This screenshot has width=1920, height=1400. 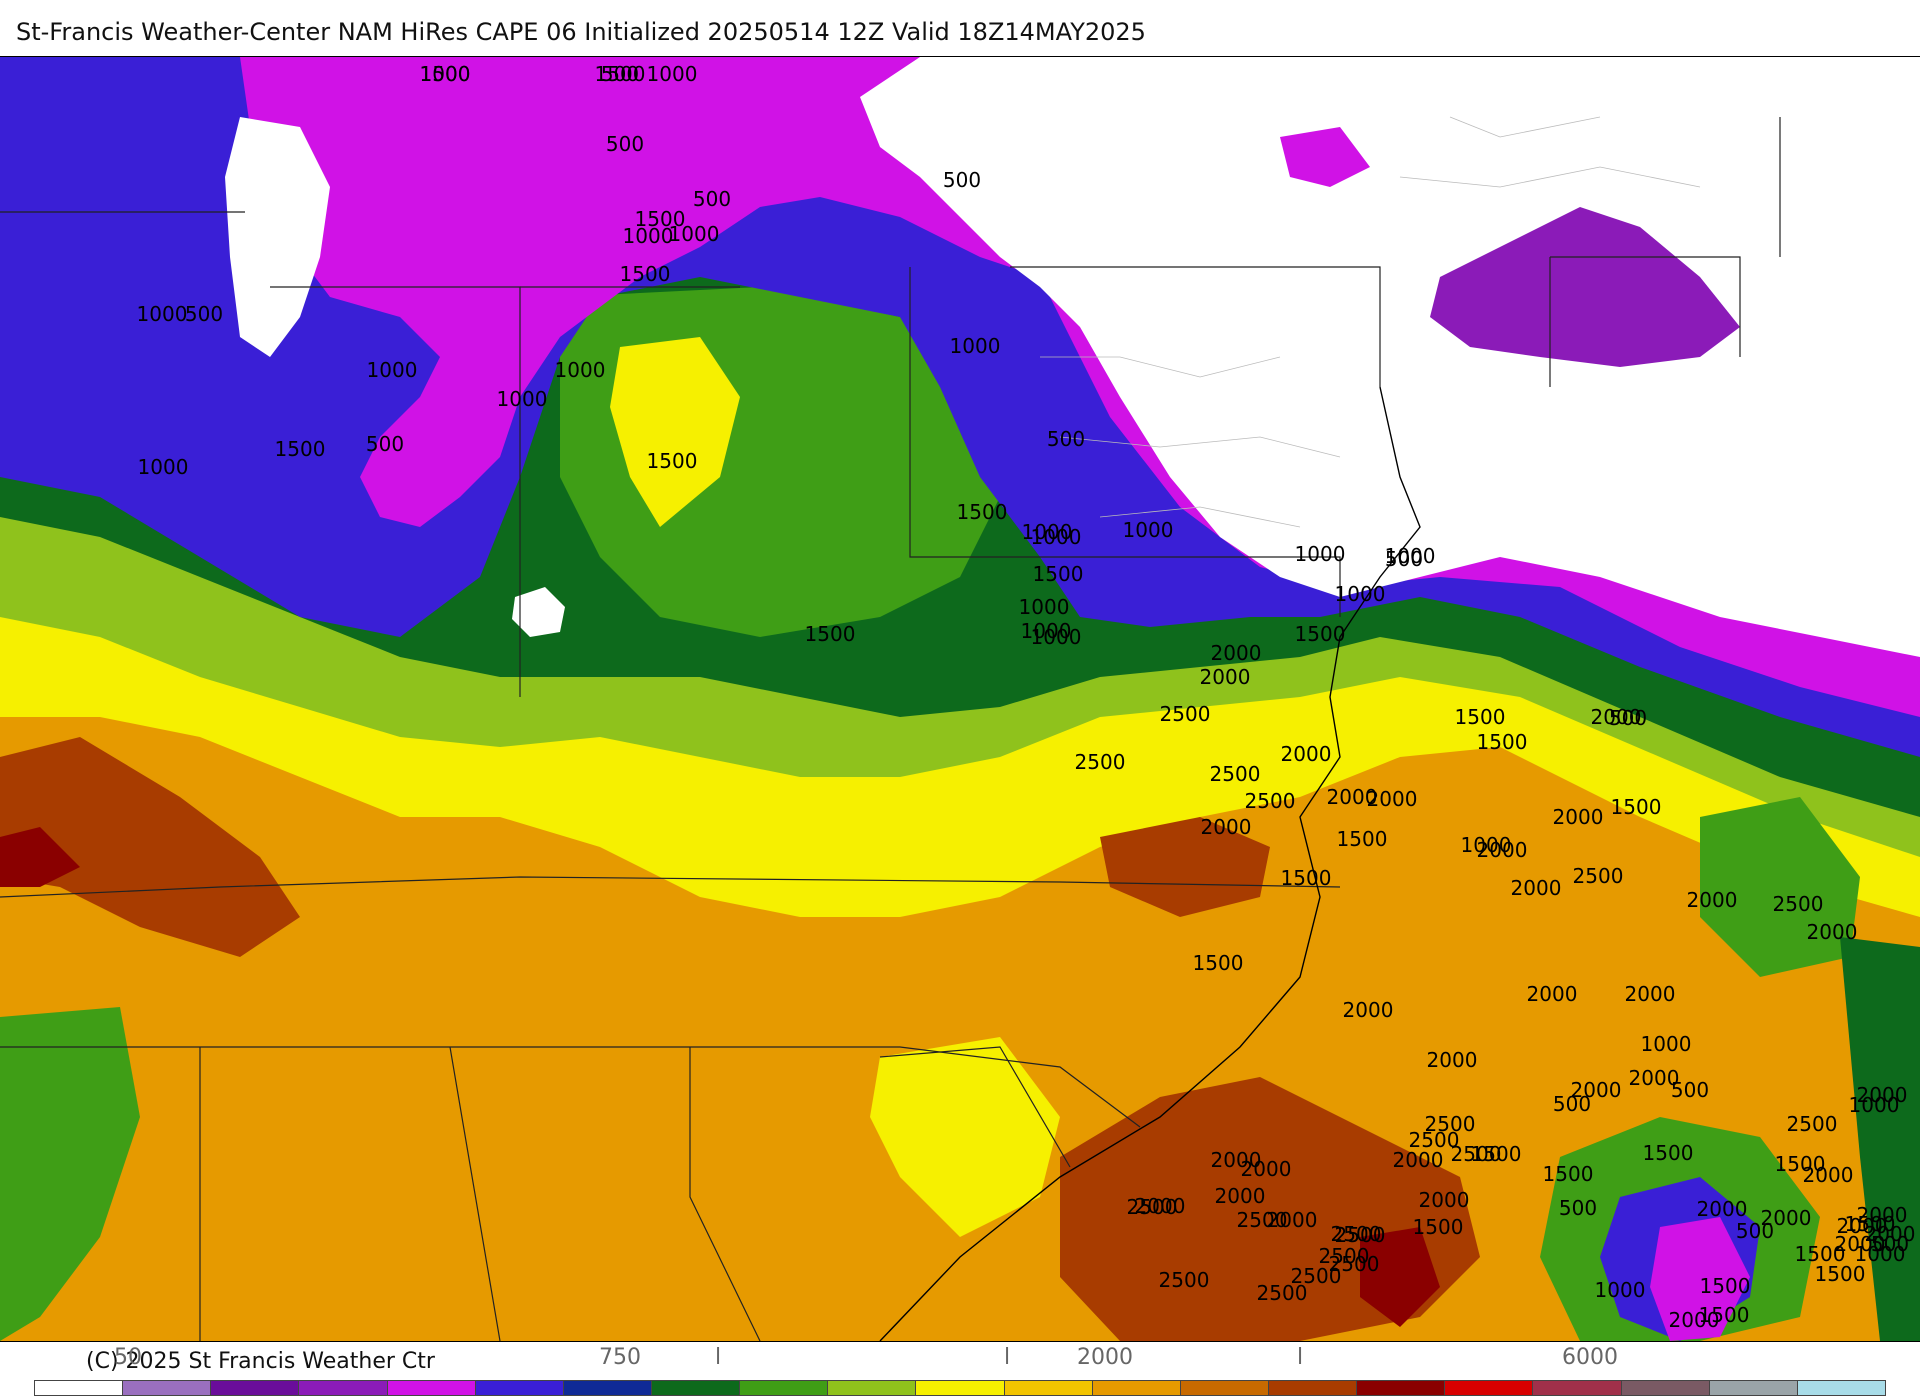 What do you see at coordinates (1585, 287) in the screenshot?
I see `cape-region-purple-newengland` at bounding box center [1585, 287].